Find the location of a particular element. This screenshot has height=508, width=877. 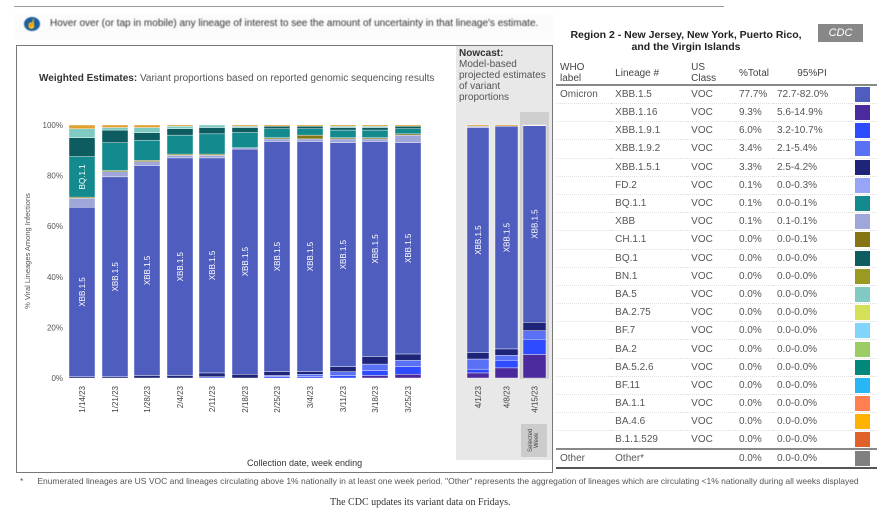

lineage-row: CH.1.1 VOC 0.0% 0.0-0.1% is located at coordinates (716, 240).